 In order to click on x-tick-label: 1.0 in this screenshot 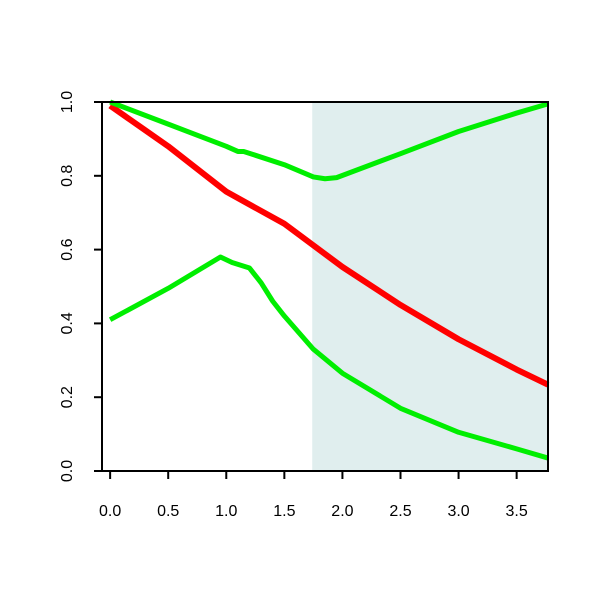, I will do `click(226, 511)`.